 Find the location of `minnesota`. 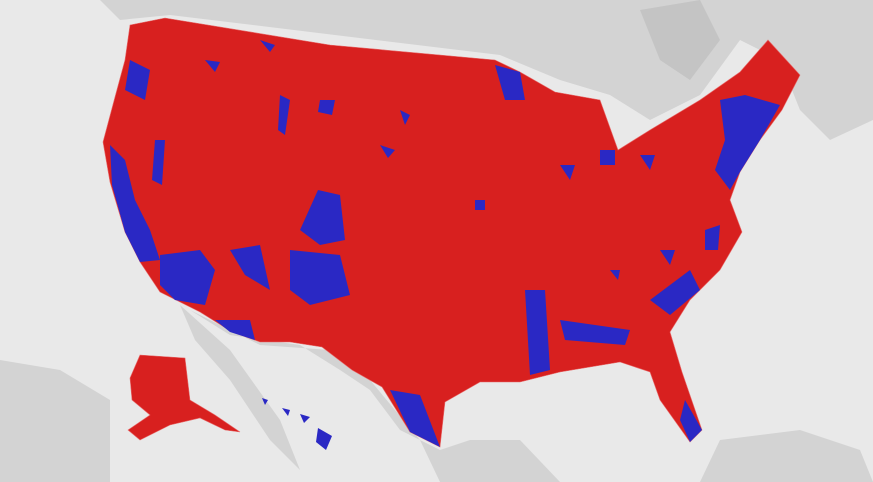

minnesota is located at coordinates (510, 82).